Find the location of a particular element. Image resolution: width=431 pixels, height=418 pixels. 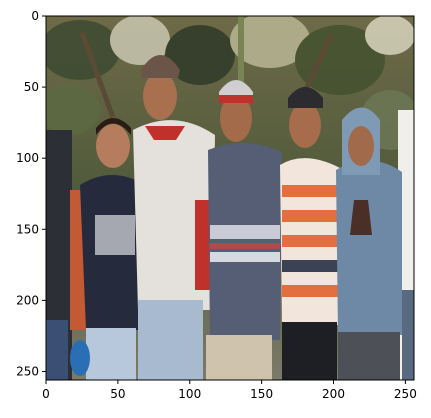

y-tick-label: 150 is located at coordinates (27, 229).